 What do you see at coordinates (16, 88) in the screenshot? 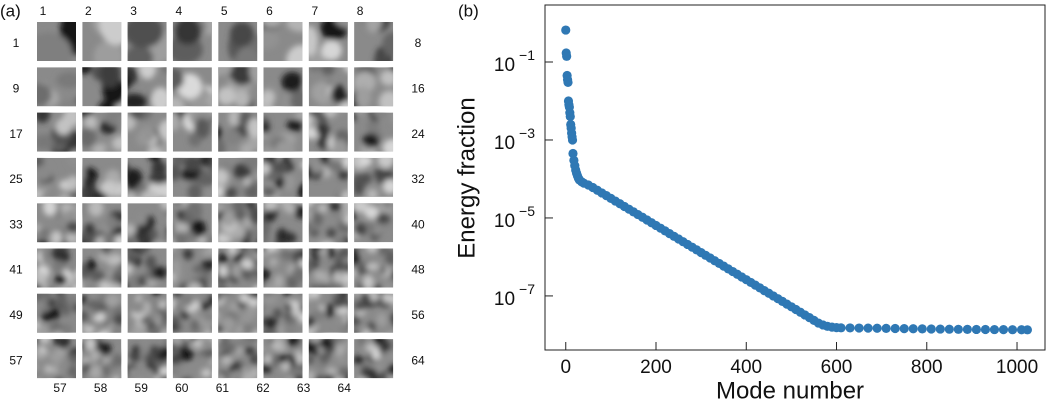
I see `row-label: 9` at bounding box center [16, 88].